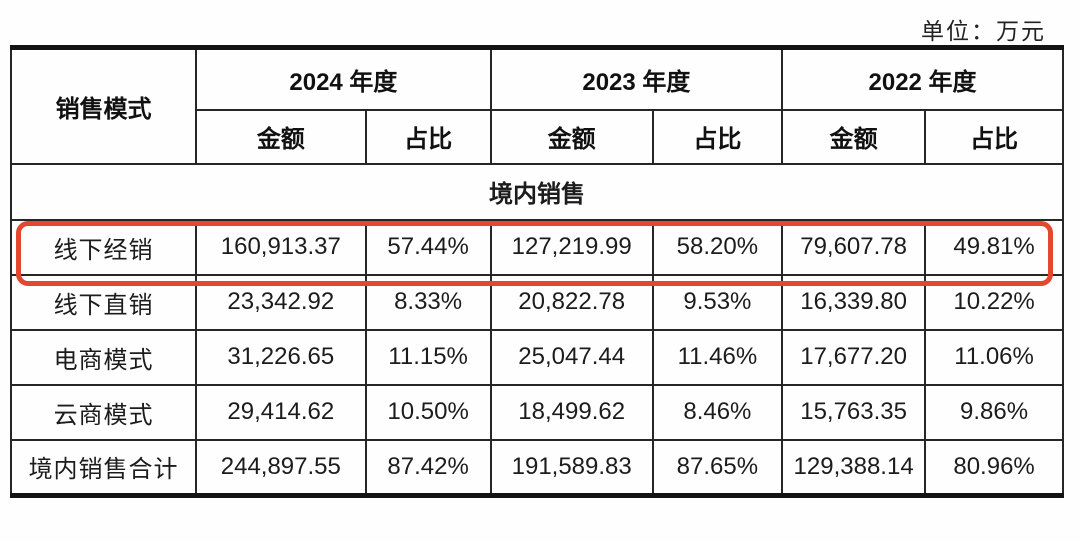 The image size is (1080, 542). What do you see at coordinates (103, 412) in the screenshot?
I see `row-label: 云商模式` at bounding box center [103, 412].